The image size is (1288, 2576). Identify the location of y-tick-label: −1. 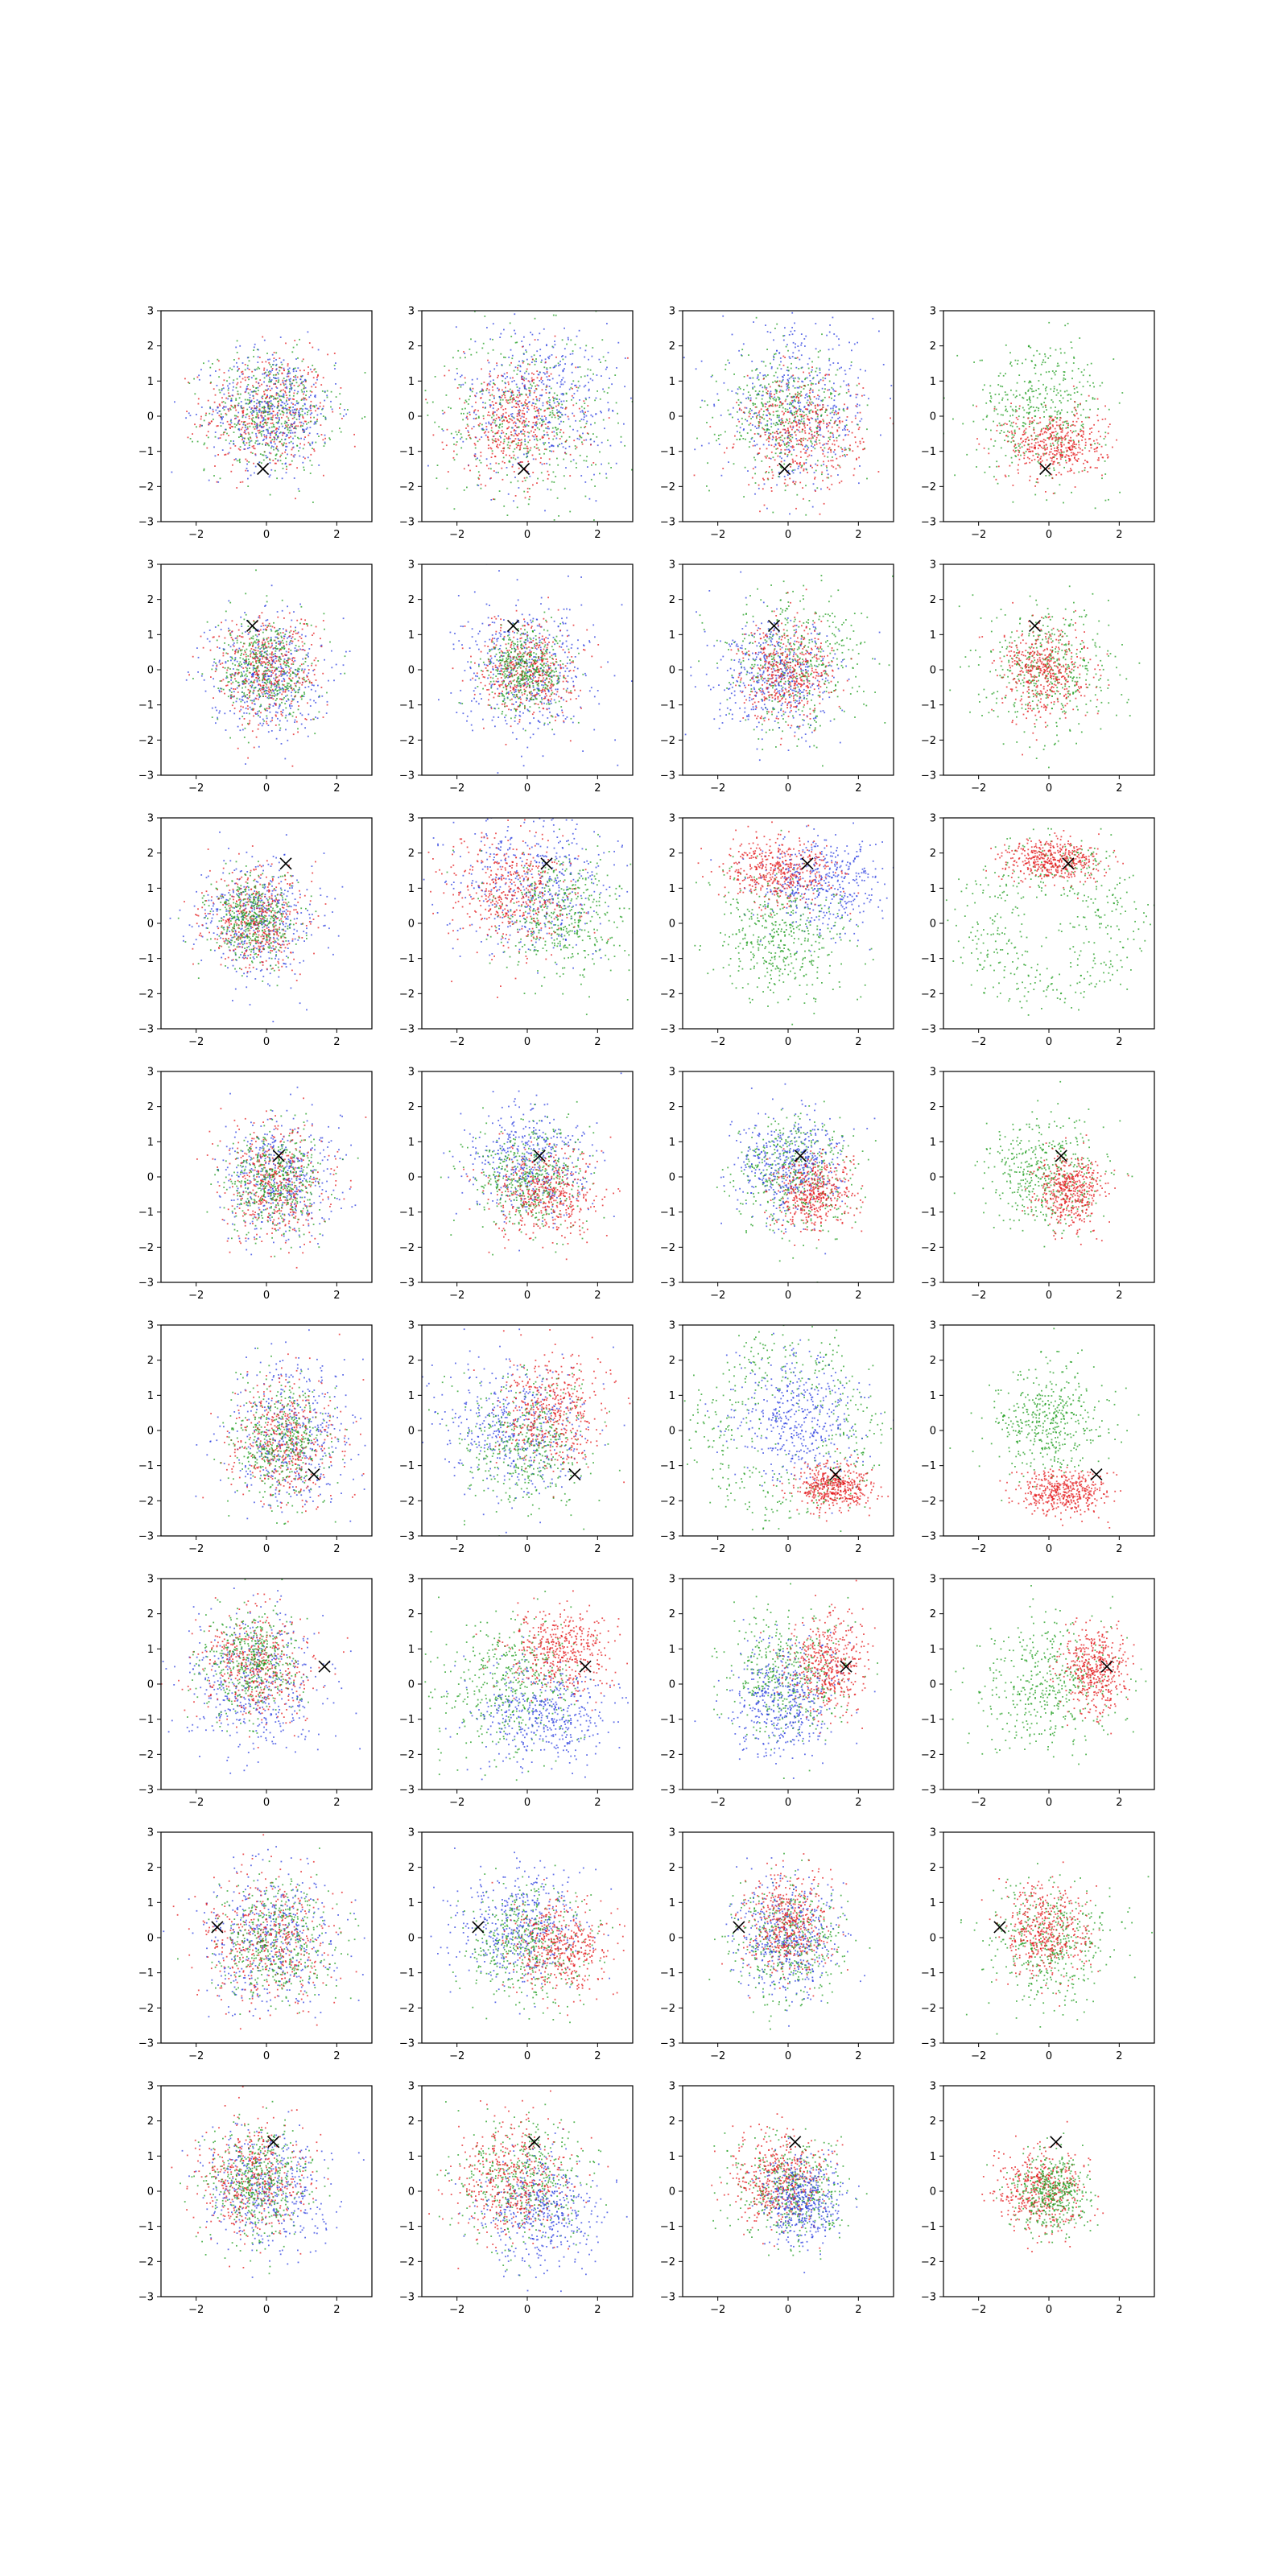
(407, 452).